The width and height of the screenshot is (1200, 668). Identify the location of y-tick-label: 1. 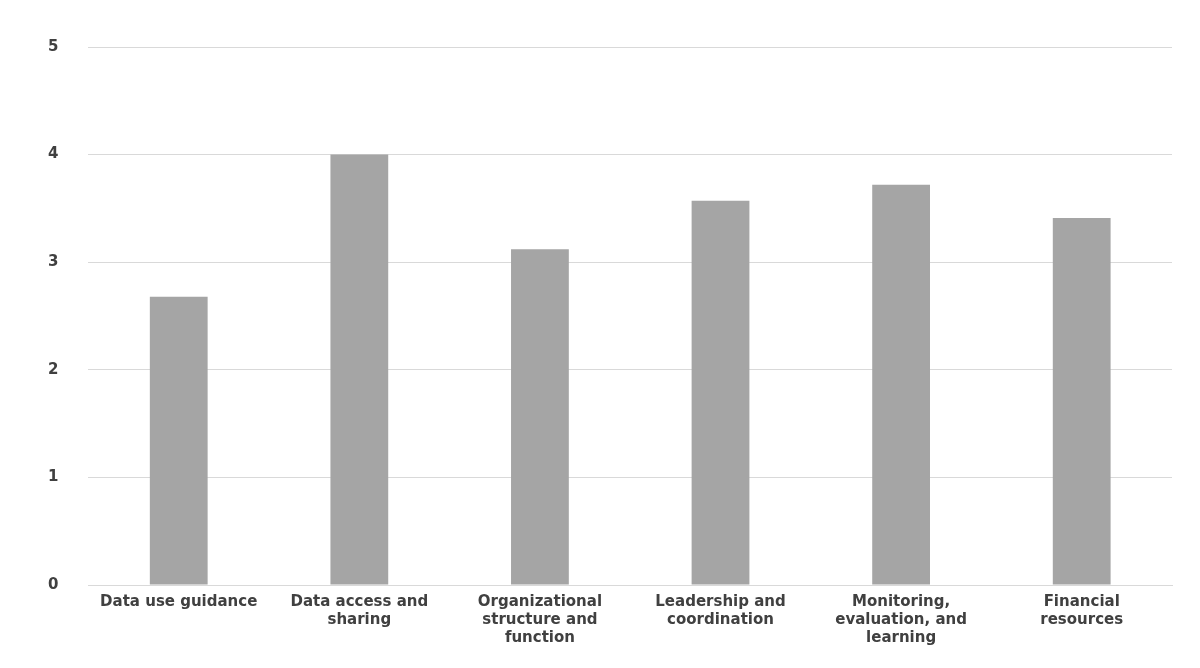
(53, 476).